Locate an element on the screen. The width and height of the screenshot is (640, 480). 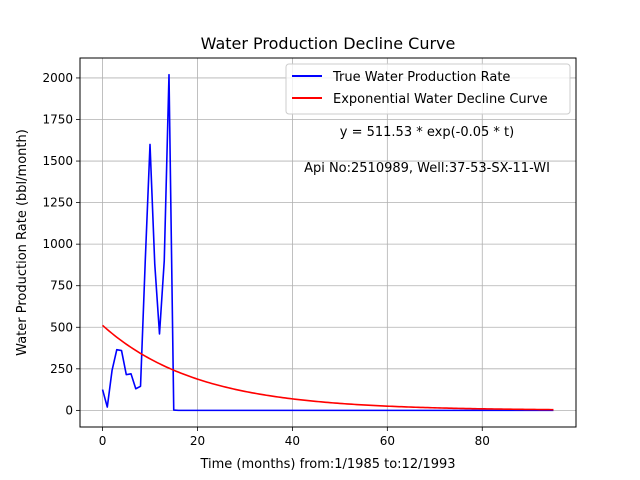
x-tick-label-20: 20 is located at coordinates (197, 441).